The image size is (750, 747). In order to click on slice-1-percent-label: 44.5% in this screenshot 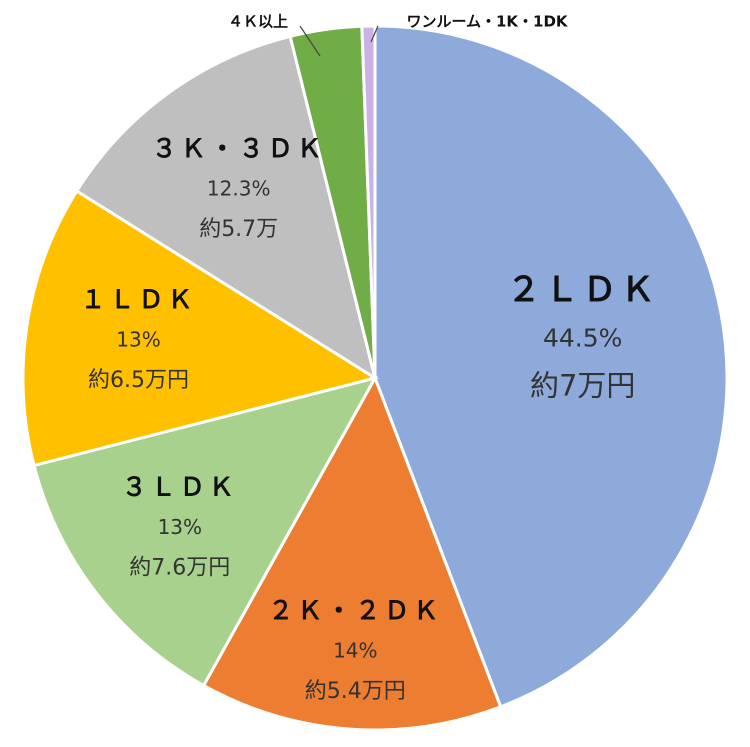, I will do `click(582, 338)`.